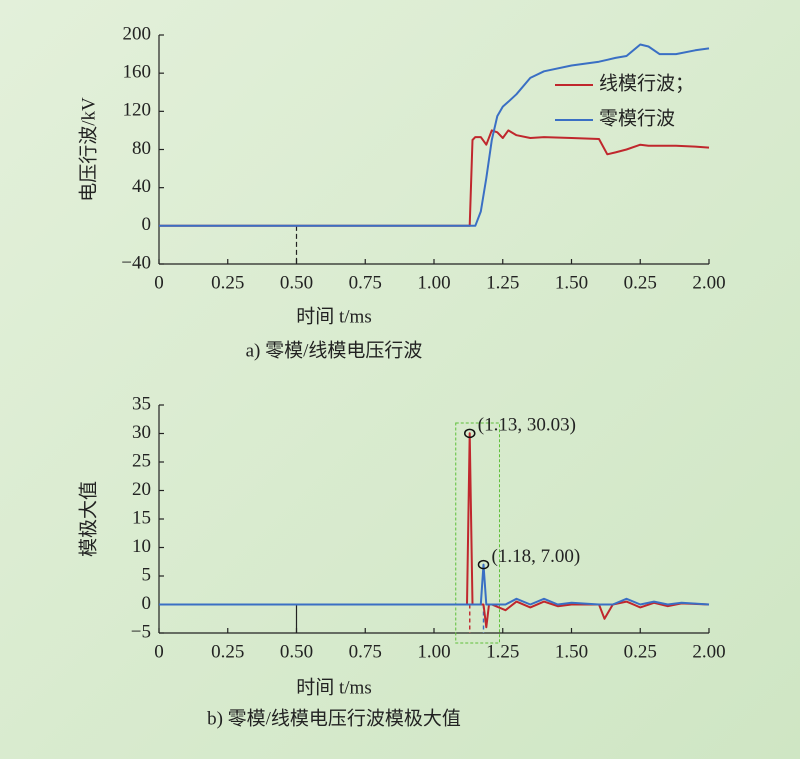 This screenshot has width=800, height=759. I want to click on y-tick-label: 5, so click(147, 574).